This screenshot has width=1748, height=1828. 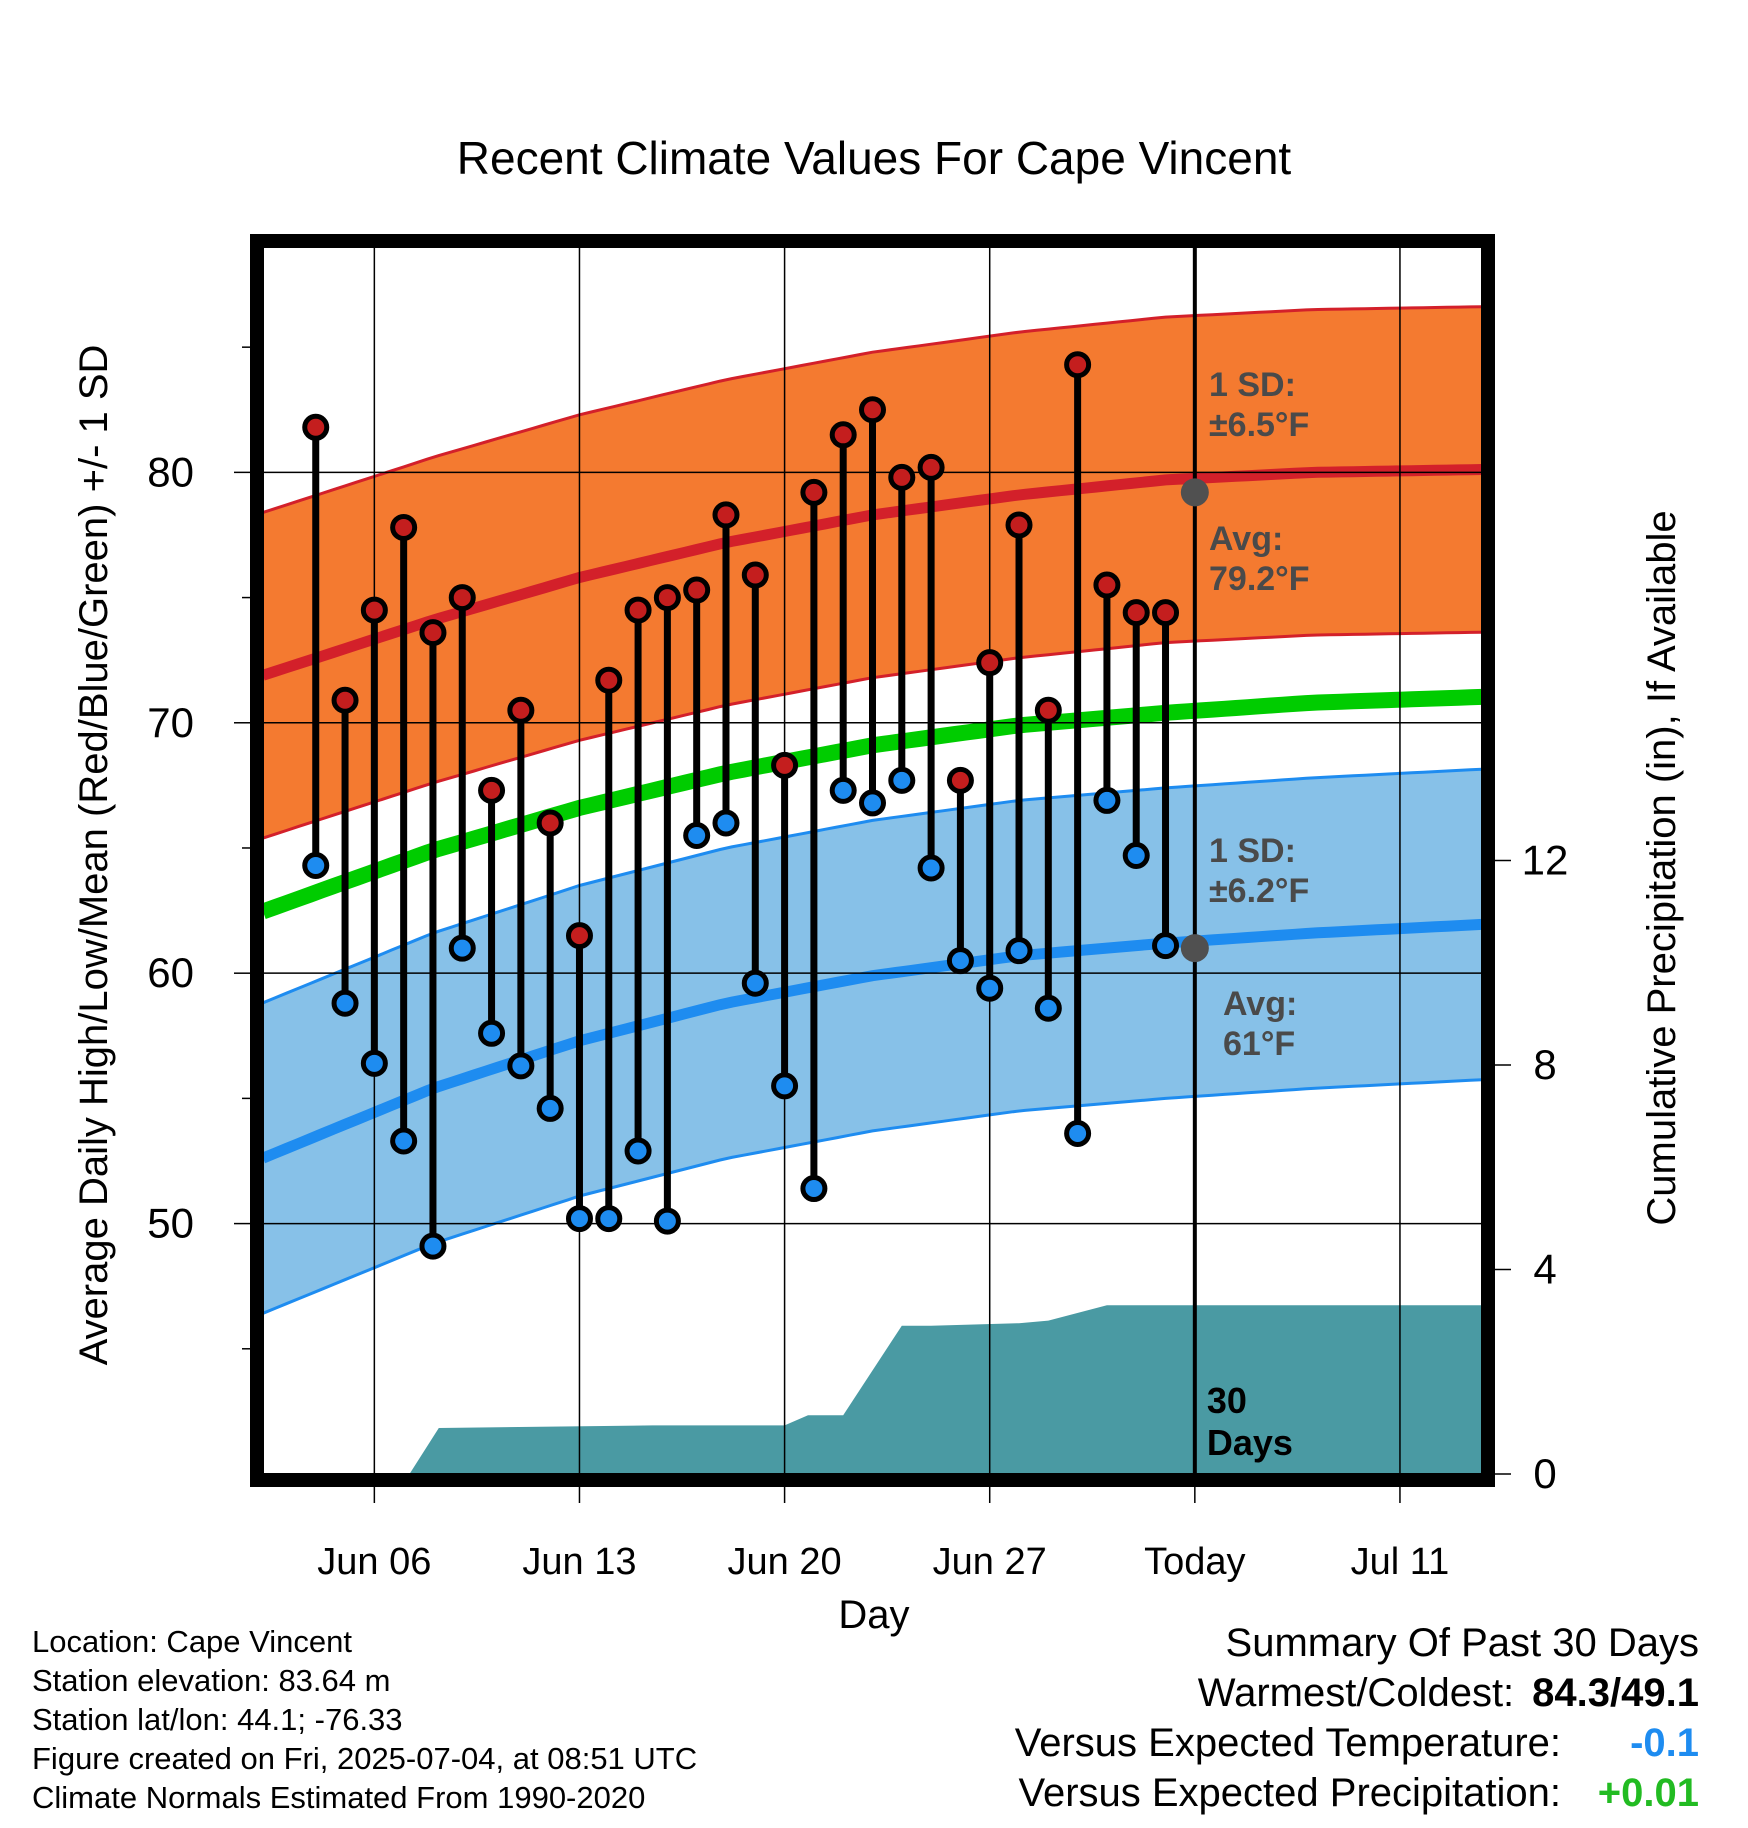 I want to click on elevation-text: Station elevation: 83.64 m, so click(x=211, y=1680).